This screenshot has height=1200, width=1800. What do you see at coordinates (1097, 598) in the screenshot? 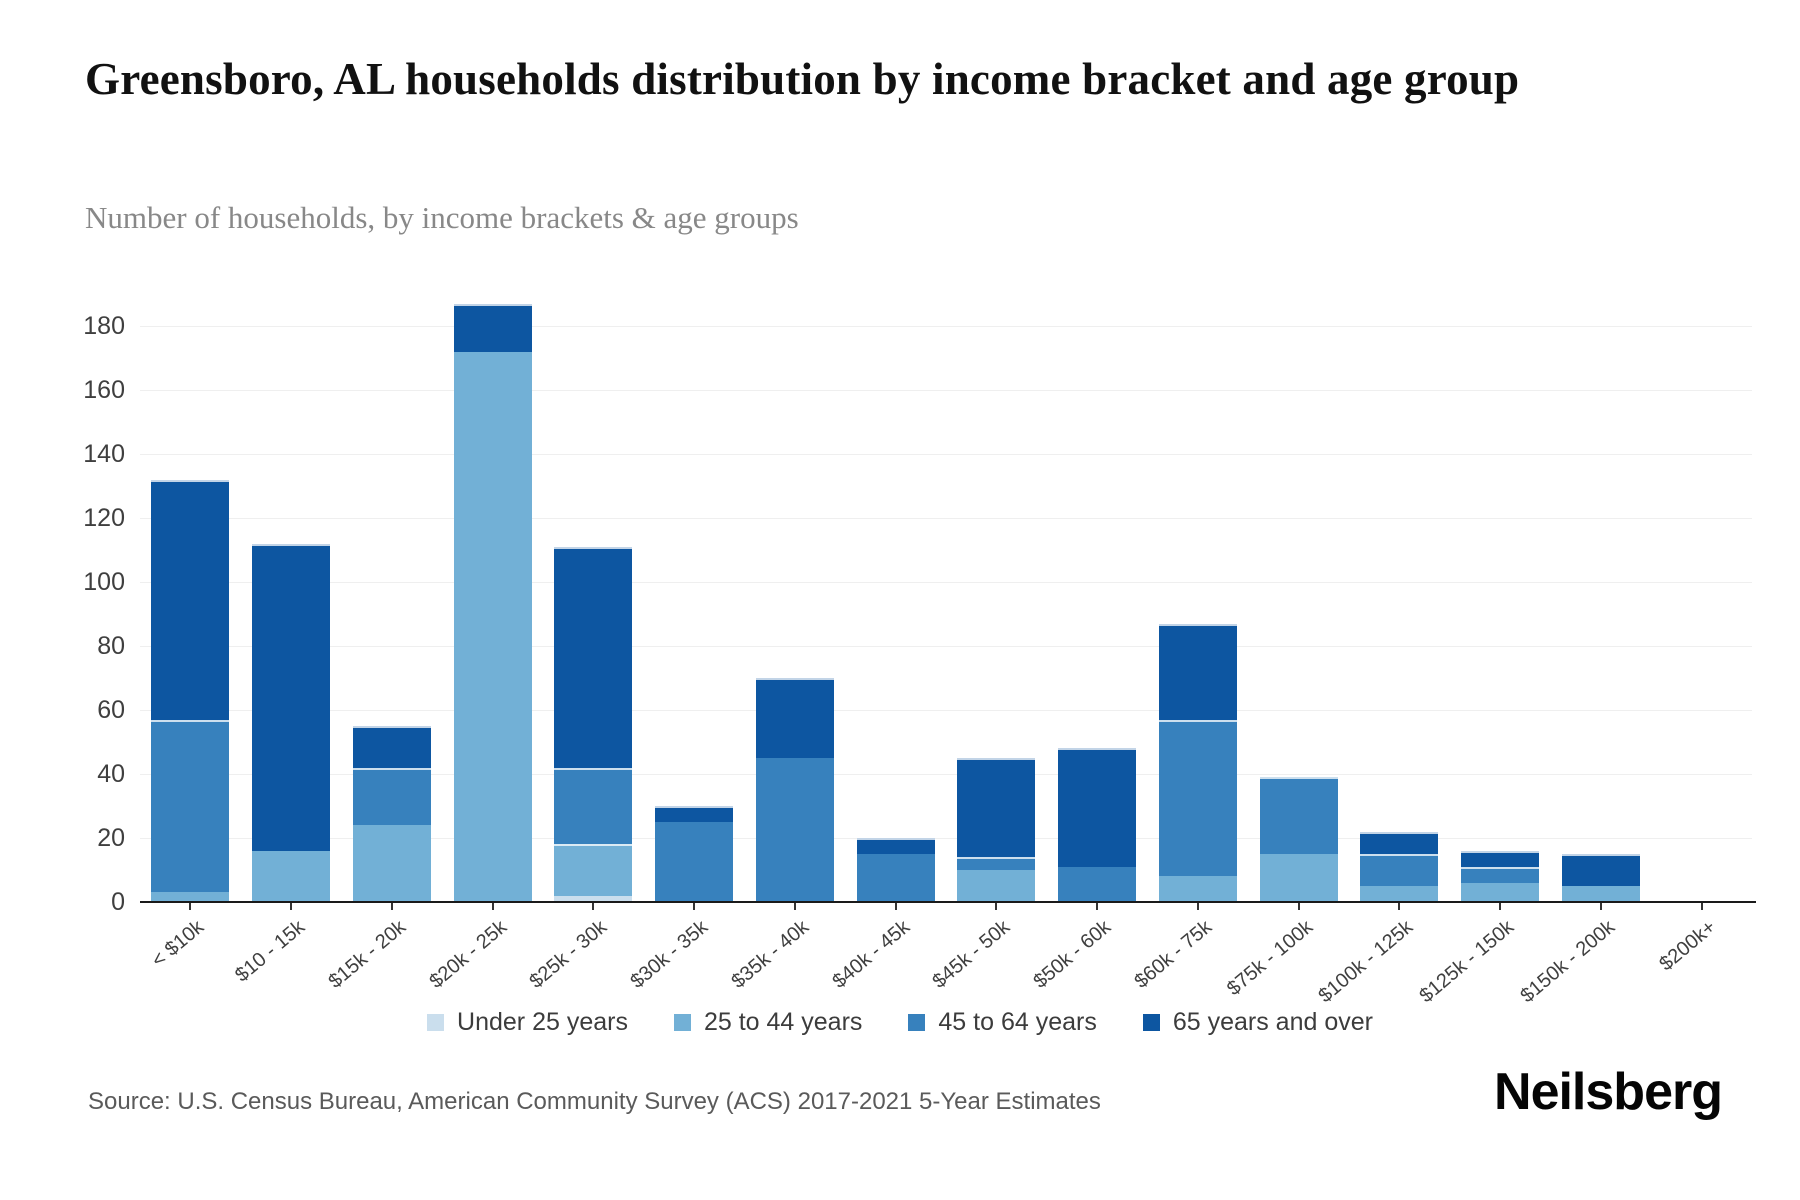
I see `bar--50k-60k` at bounding box center [1097, 598].